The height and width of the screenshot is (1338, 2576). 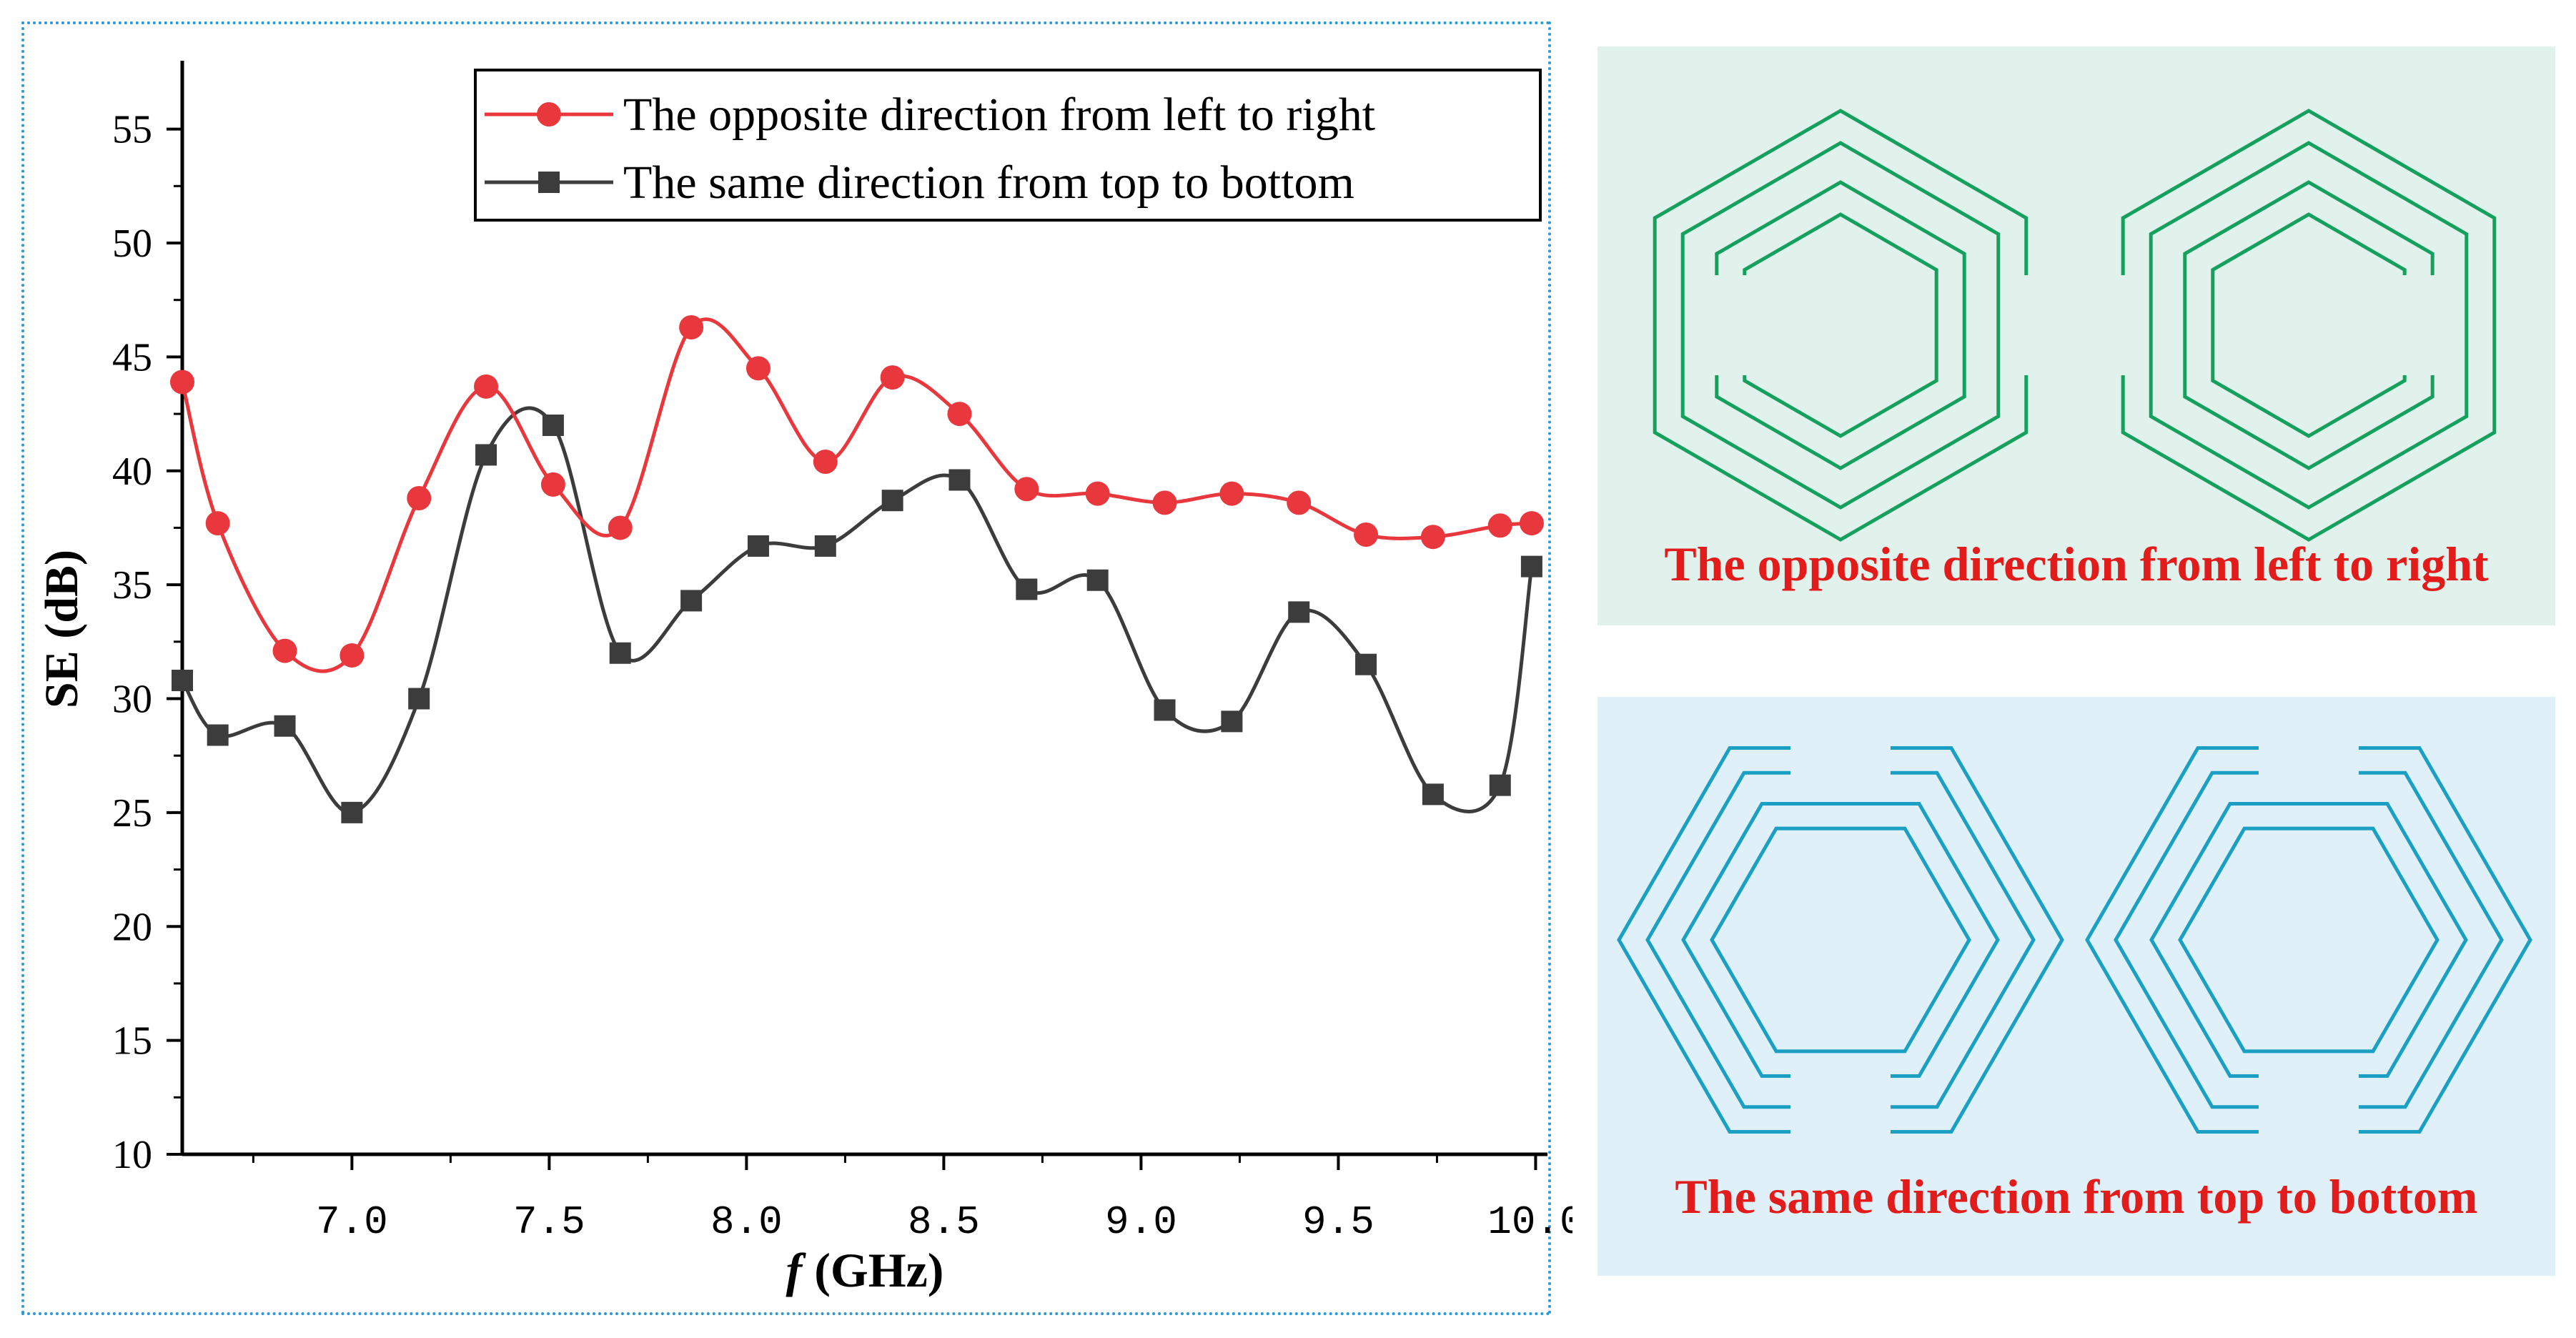 I want to click on series-1-line, so click(x=856, y=495).